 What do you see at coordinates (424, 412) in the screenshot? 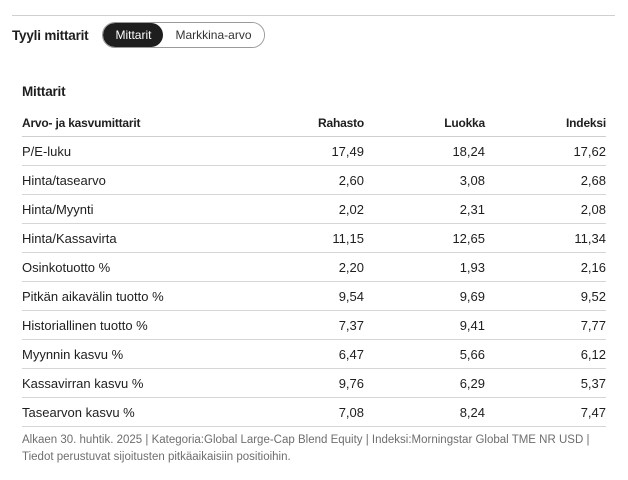
I see `category-value-cell: 8,24` at bounding box center [424, 412].